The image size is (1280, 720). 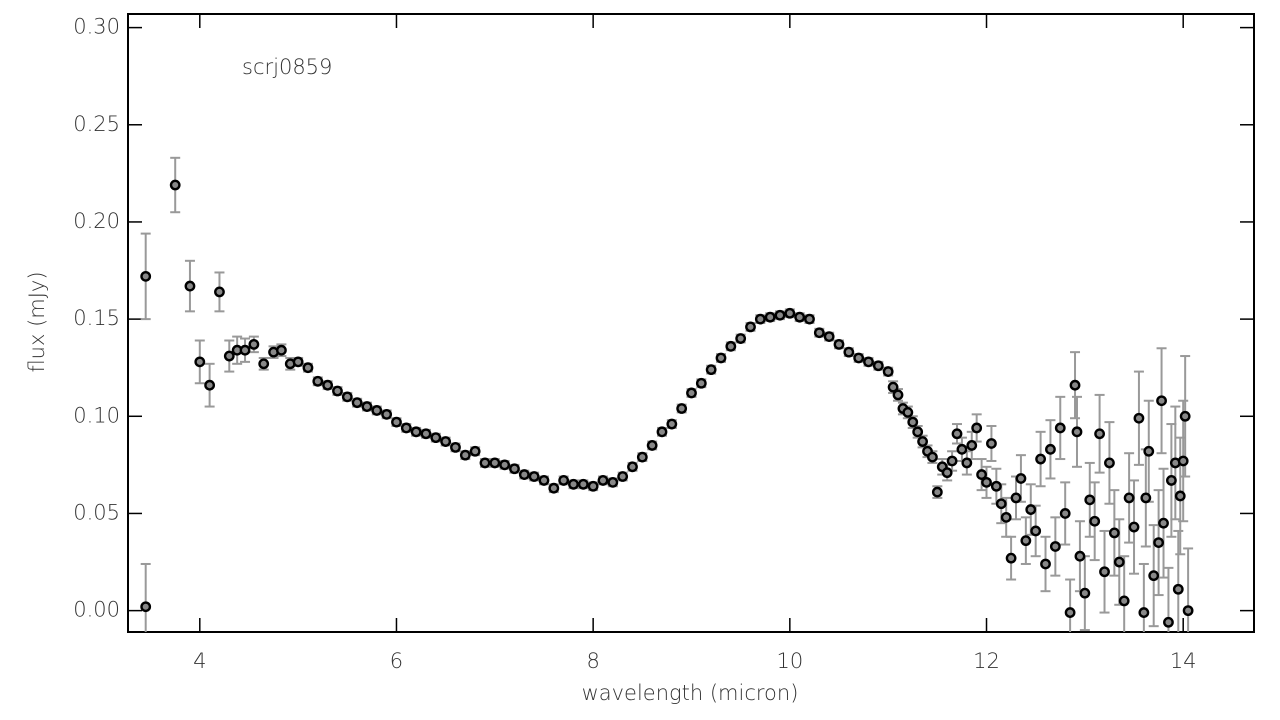 What do you see at coordinates (96, 27) in the screenshot?
I see `y-tick-label: 0.30` at bounding box center [96, 27].